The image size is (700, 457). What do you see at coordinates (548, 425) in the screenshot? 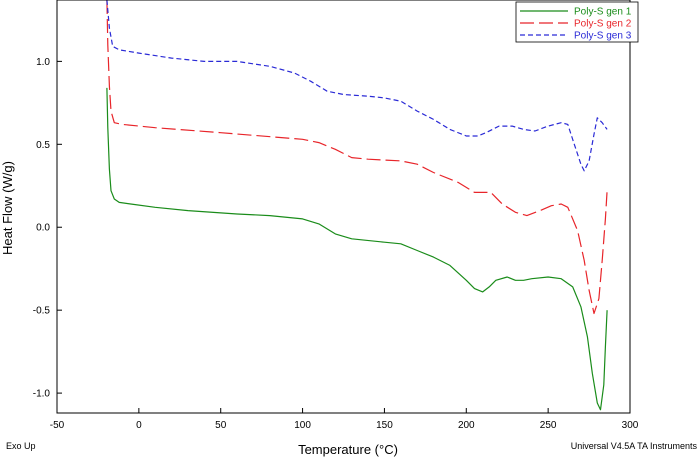
I see `x-tick-label: 250` at bounding box center [548, 425].